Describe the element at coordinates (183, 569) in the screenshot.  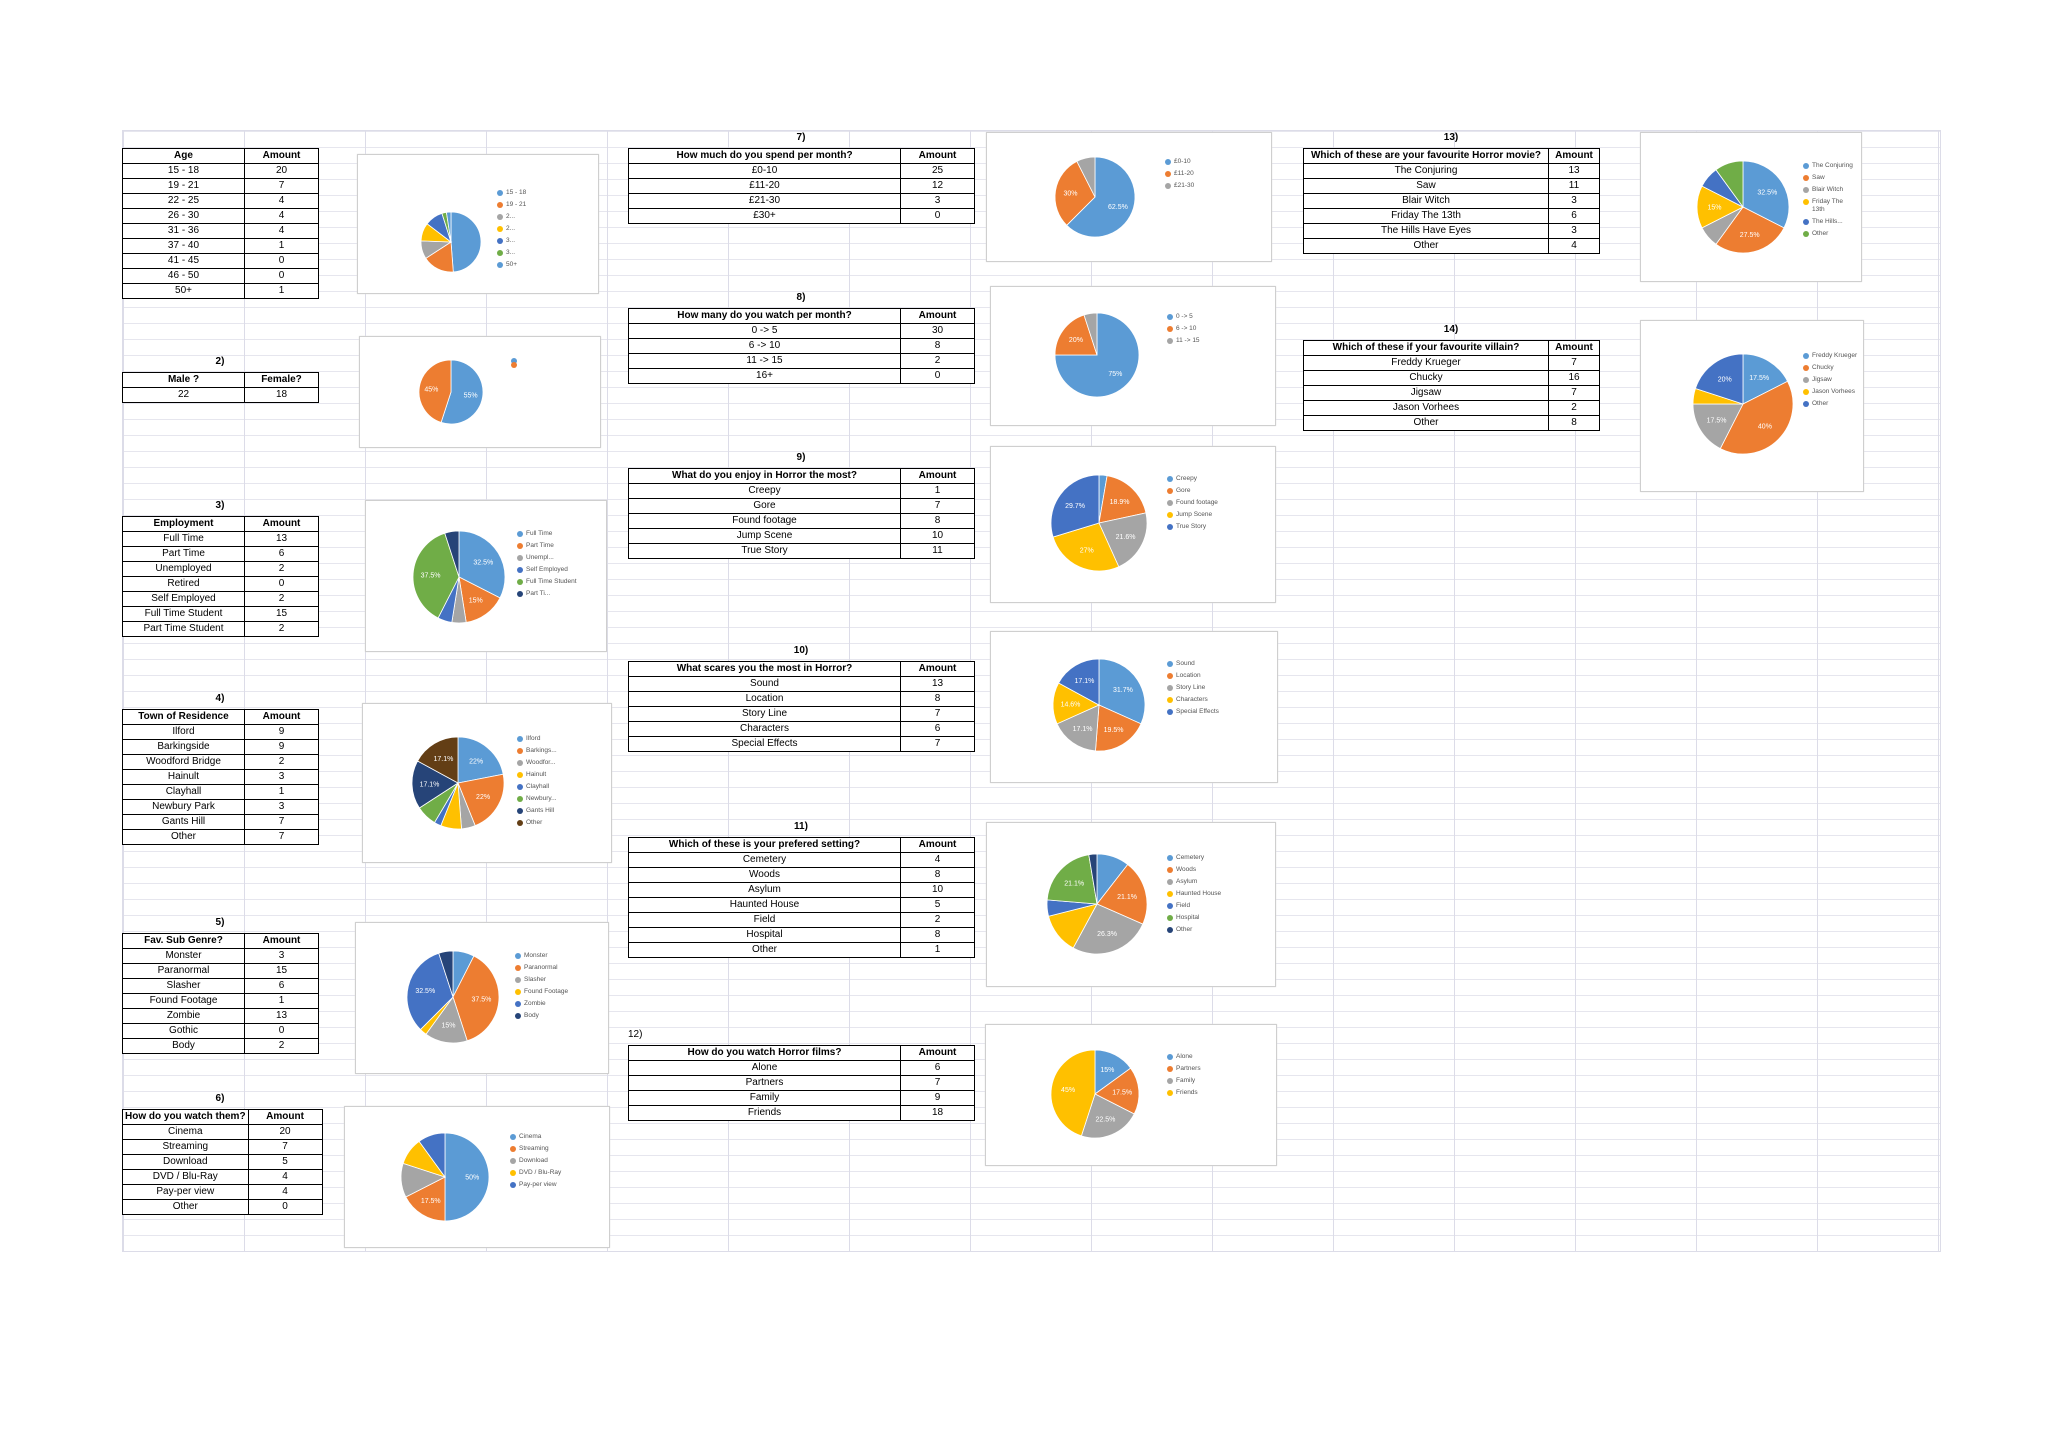
I see `row-label-cell: Unemployed` at that location.